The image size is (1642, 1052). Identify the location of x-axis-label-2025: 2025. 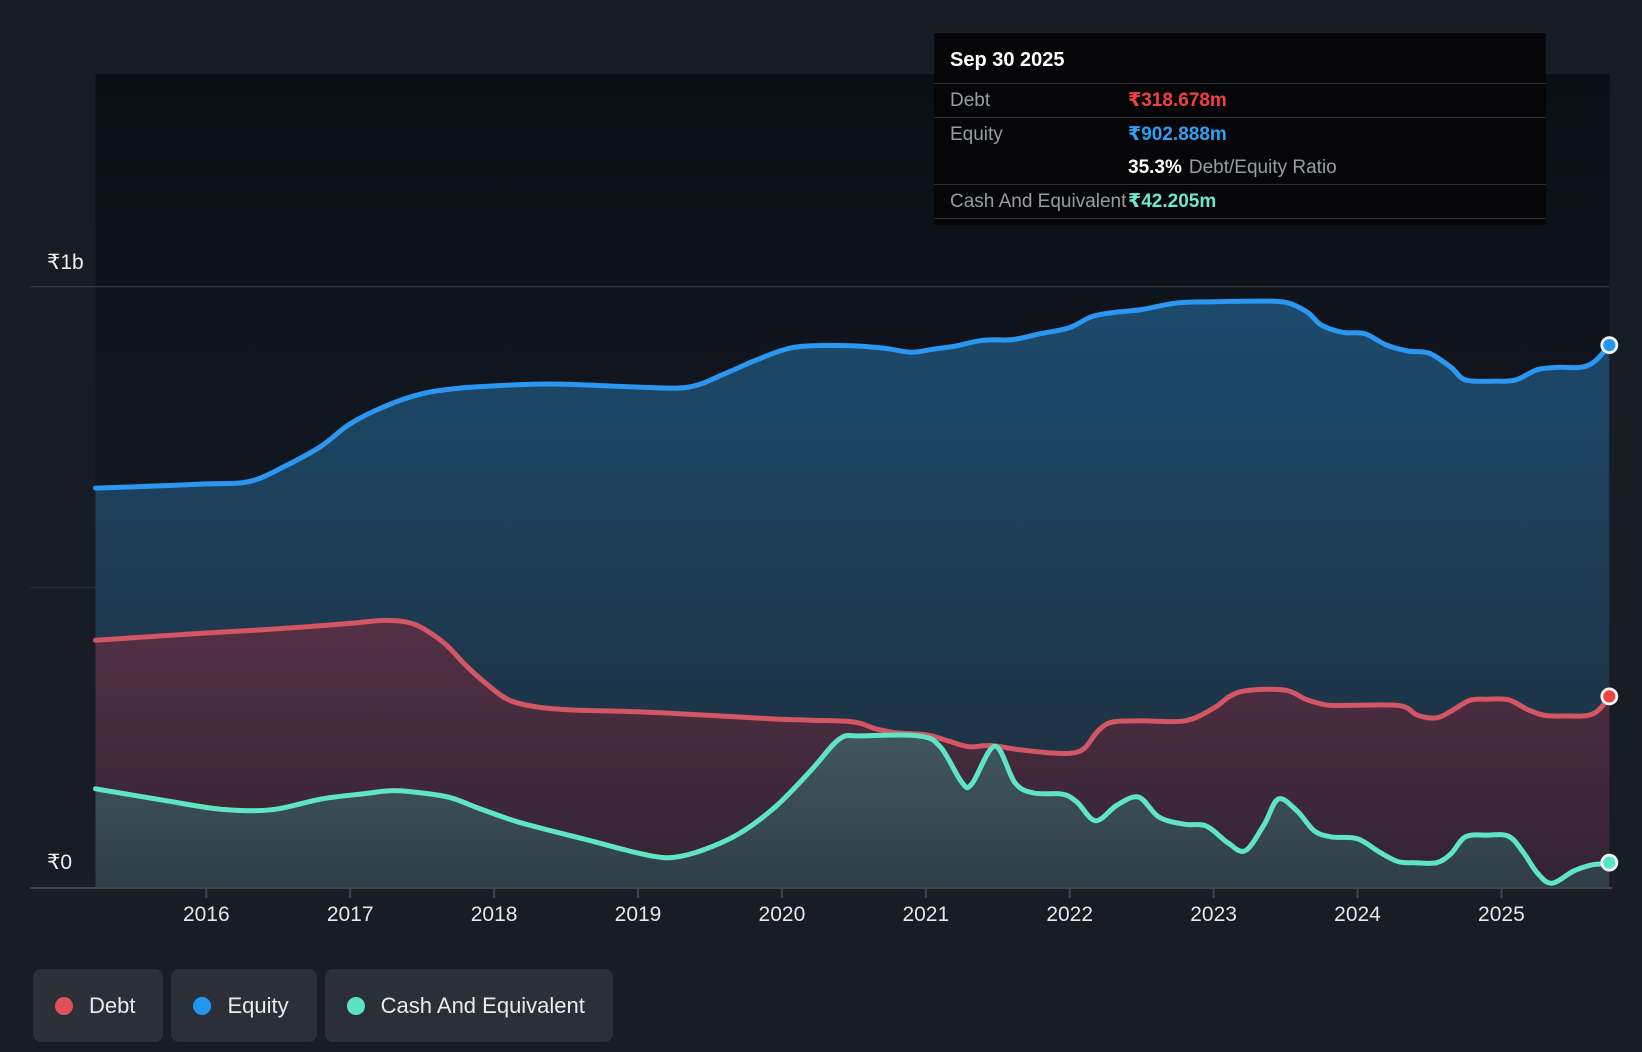
(1501, 914).